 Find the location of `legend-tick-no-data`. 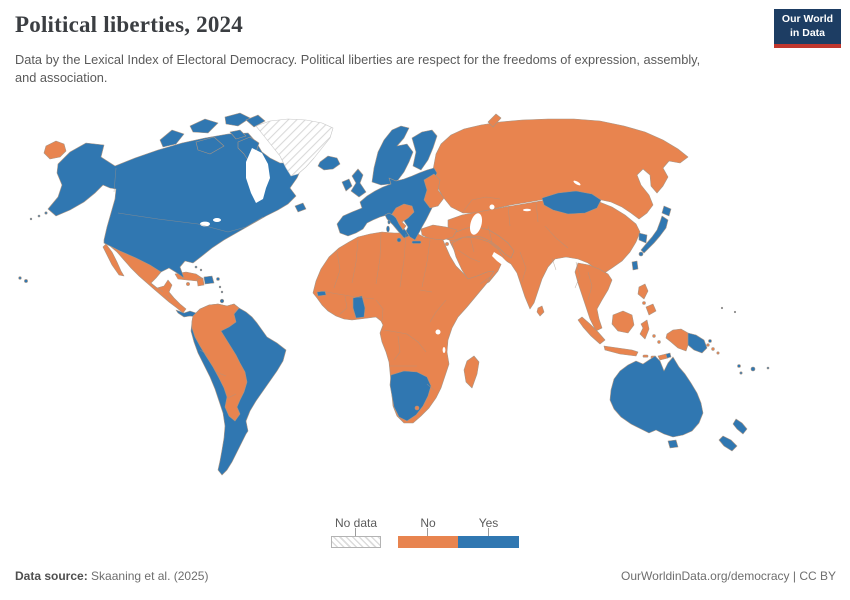

legend-tick-no-data is located at coordinates (355, 532).